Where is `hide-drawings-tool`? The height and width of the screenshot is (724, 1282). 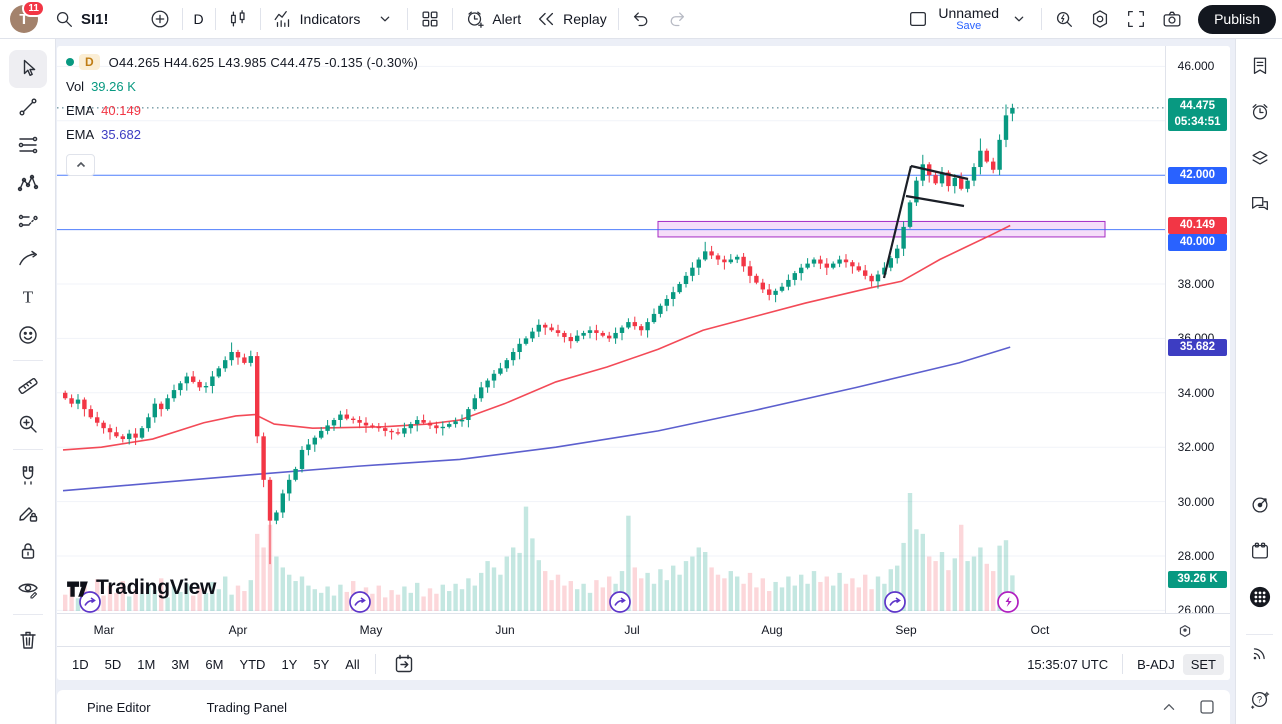
hide-drawings-tool is located at coordinates (28, 589).